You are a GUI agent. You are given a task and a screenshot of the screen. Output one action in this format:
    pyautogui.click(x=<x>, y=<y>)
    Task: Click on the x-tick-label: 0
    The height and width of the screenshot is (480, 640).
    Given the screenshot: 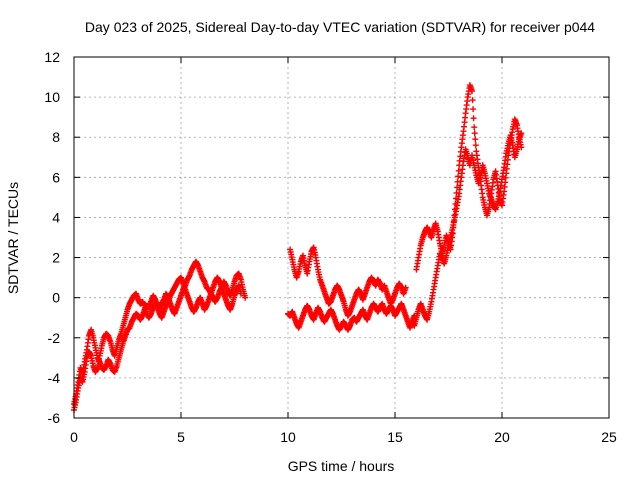 What is the action you would take?
    pyautogui.click(x=74, y=437)
    